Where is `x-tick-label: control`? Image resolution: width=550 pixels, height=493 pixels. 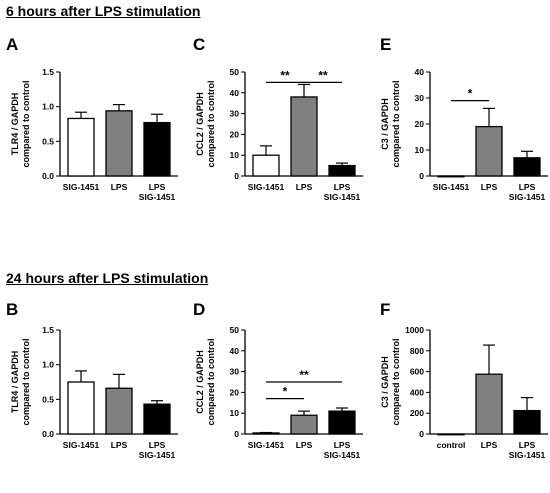
x-tick-label: control is located at coordinates (451, 445).